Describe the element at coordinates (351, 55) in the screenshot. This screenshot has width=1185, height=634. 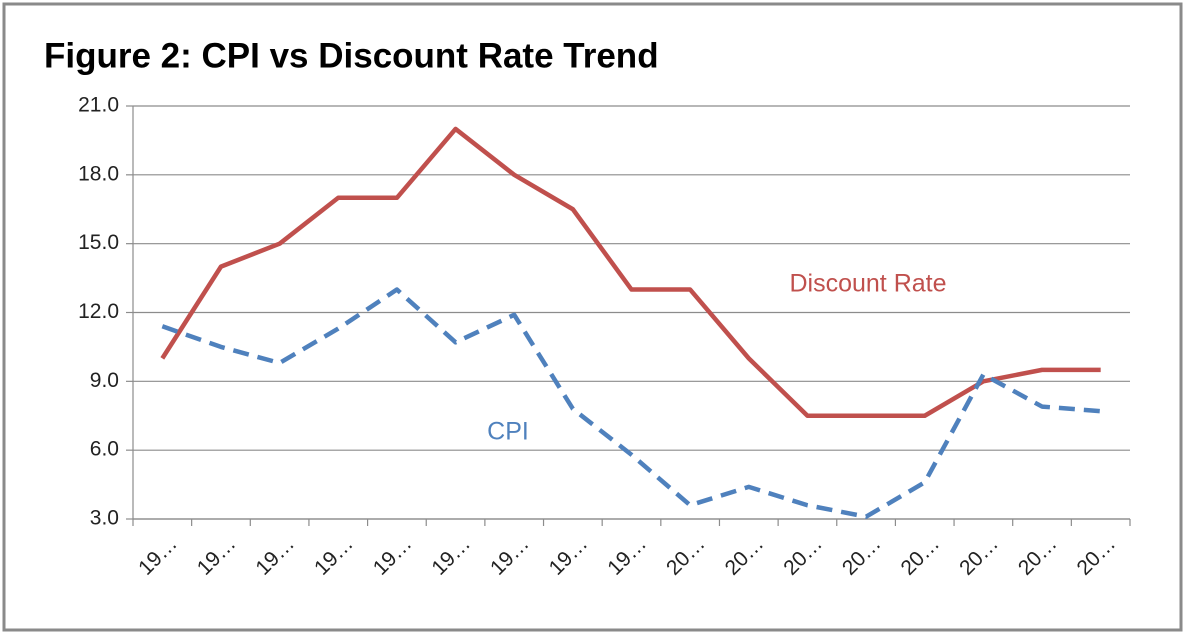
I see `chart-title: Figure 2: CPI vs Discount Rate Trend` at that location.